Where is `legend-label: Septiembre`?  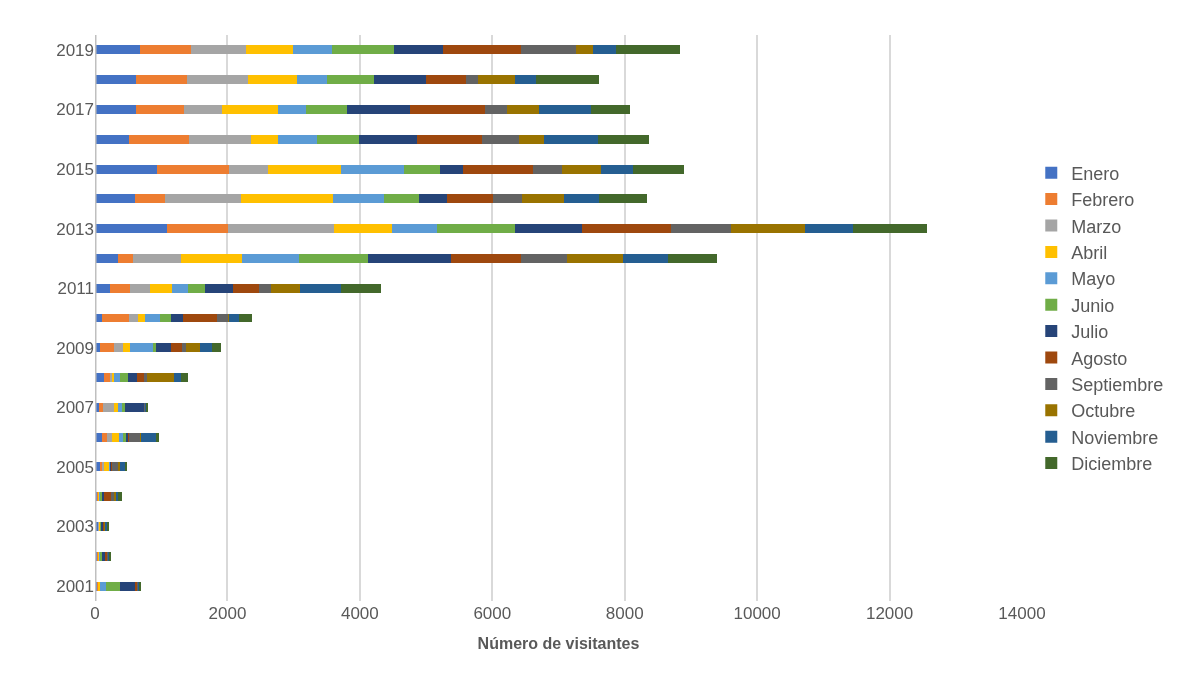
legend-label: Septiembre is located at coordinates (1117, 384).